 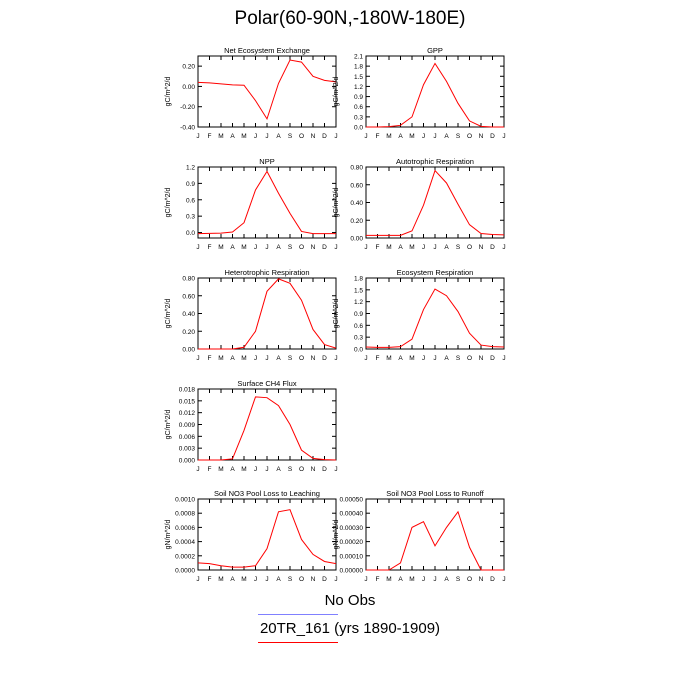 What do you see at coordinates (187, 128) in the screenshot?
I see `y-tick-label: -0.40` at bounding box center [187, 128].